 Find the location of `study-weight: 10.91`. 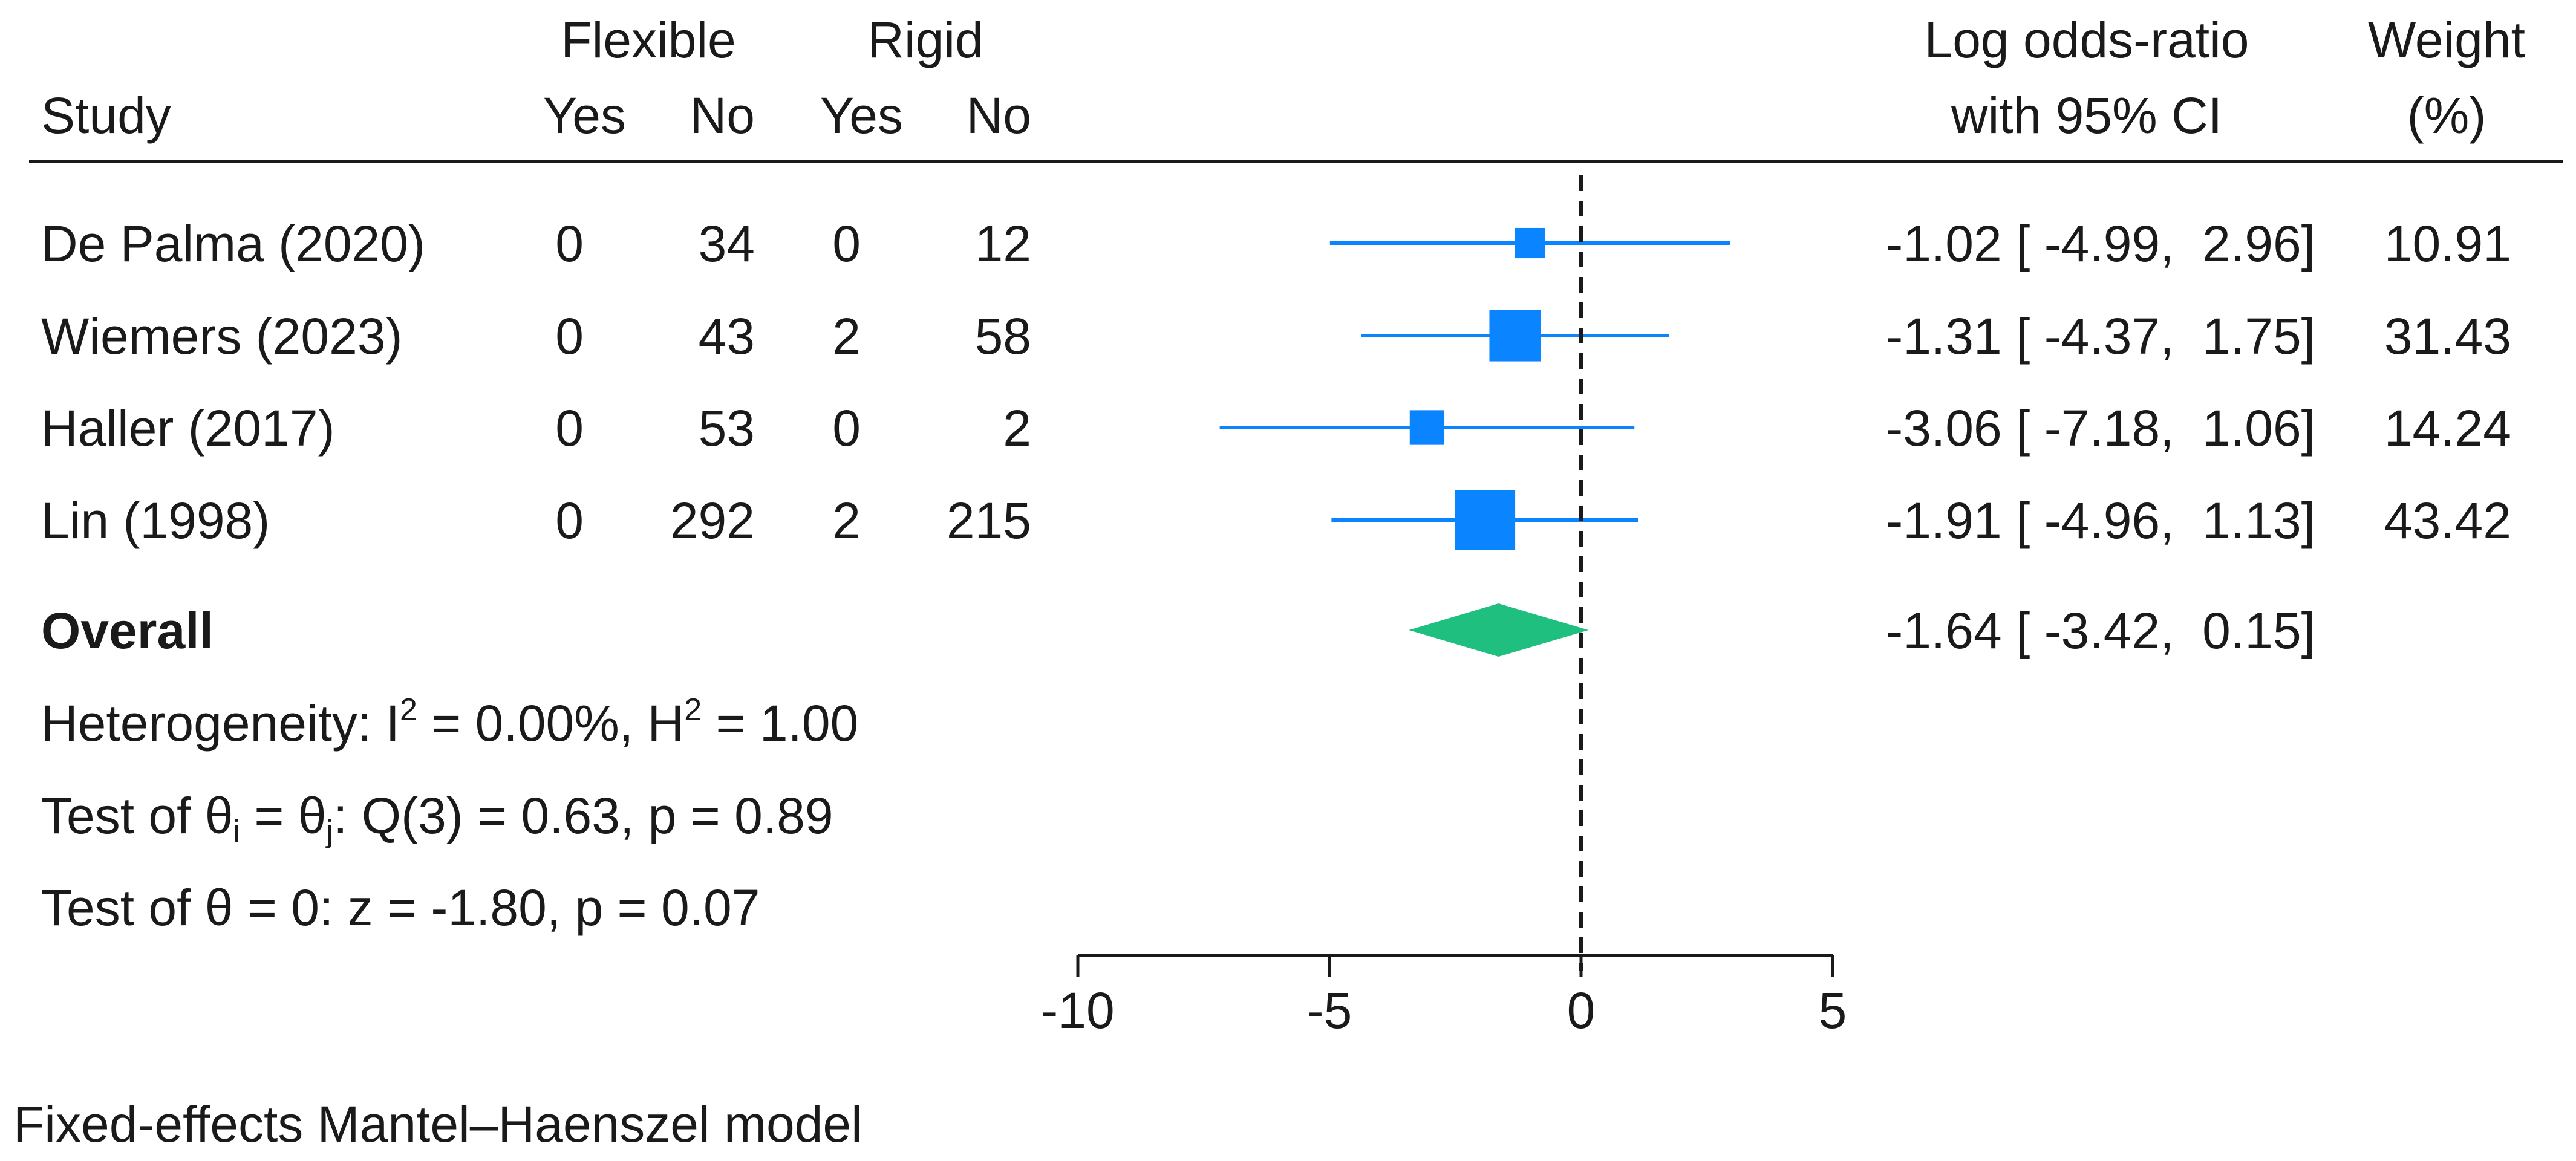

study-weight: 10.91 is located at coordinates (2447, 243).